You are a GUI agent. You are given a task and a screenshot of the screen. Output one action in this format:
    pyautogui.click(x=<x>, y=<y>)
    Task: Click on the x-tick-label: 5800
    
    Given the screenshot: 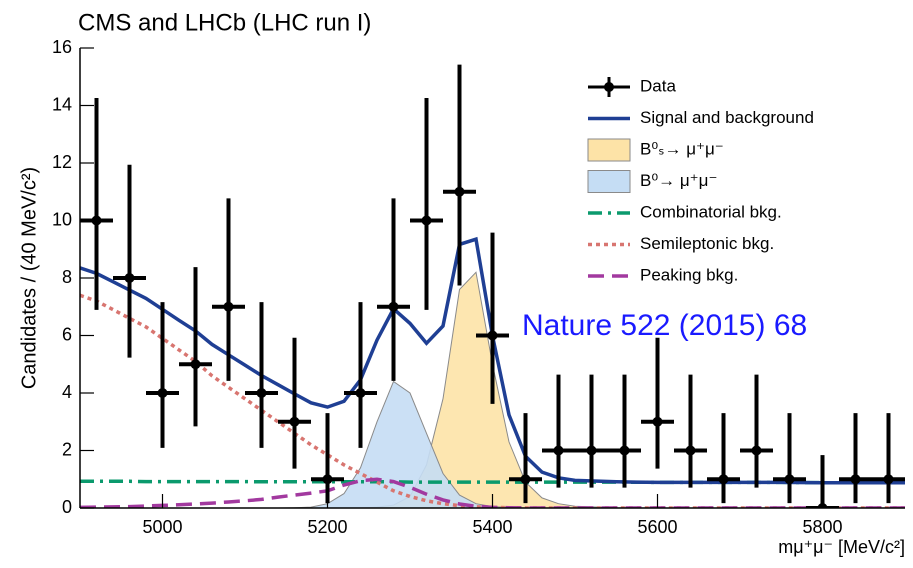 What is the action you would take?
    pyautogui.click(x=822, y=527)
    